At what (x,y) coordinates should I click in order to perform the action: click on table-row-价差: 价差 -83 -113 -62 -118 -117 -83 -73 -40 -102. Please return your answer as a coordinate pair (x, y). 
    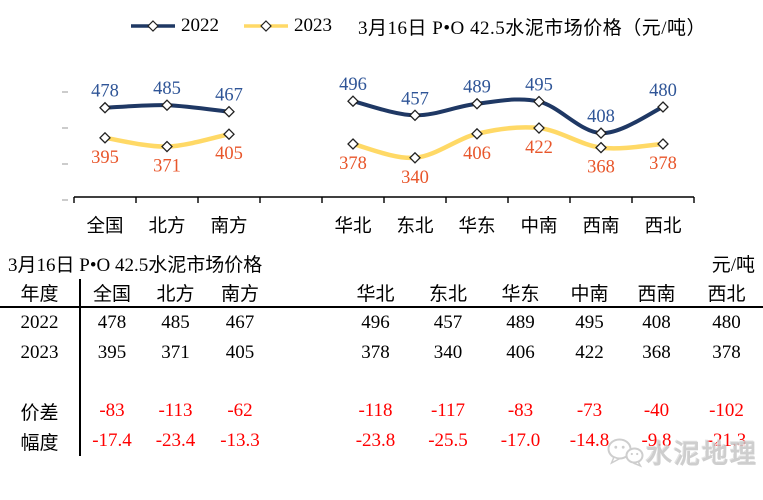
    Looking at the image, I should click on (381, 411).